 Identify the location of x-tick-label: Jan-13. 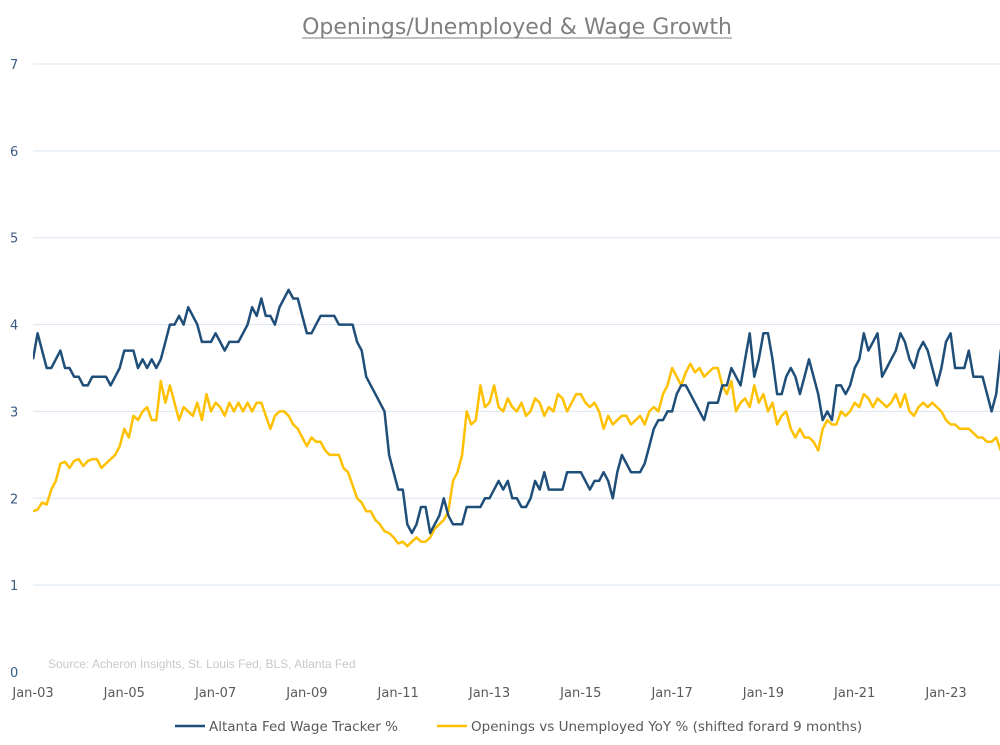
(489, 693).